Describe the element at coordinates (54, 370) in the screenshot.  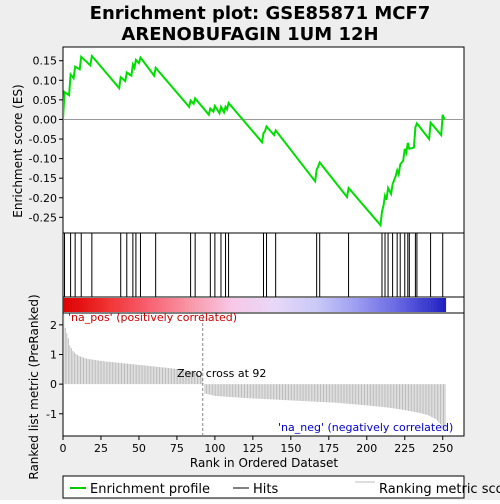
I see `metric-y-axis: 2 1 0 -1` at that location.